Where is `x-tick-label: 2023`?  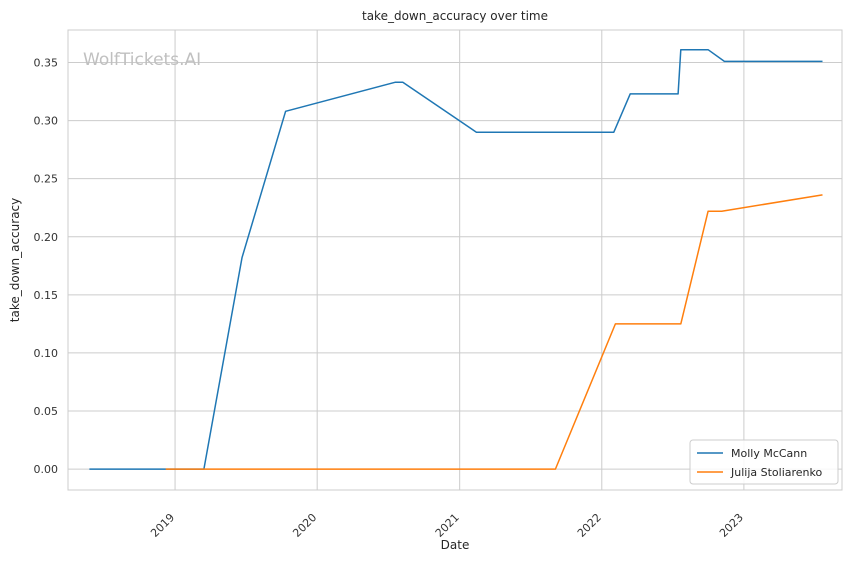 x-tick-label: 2023 is located at coordinates (731, 525).